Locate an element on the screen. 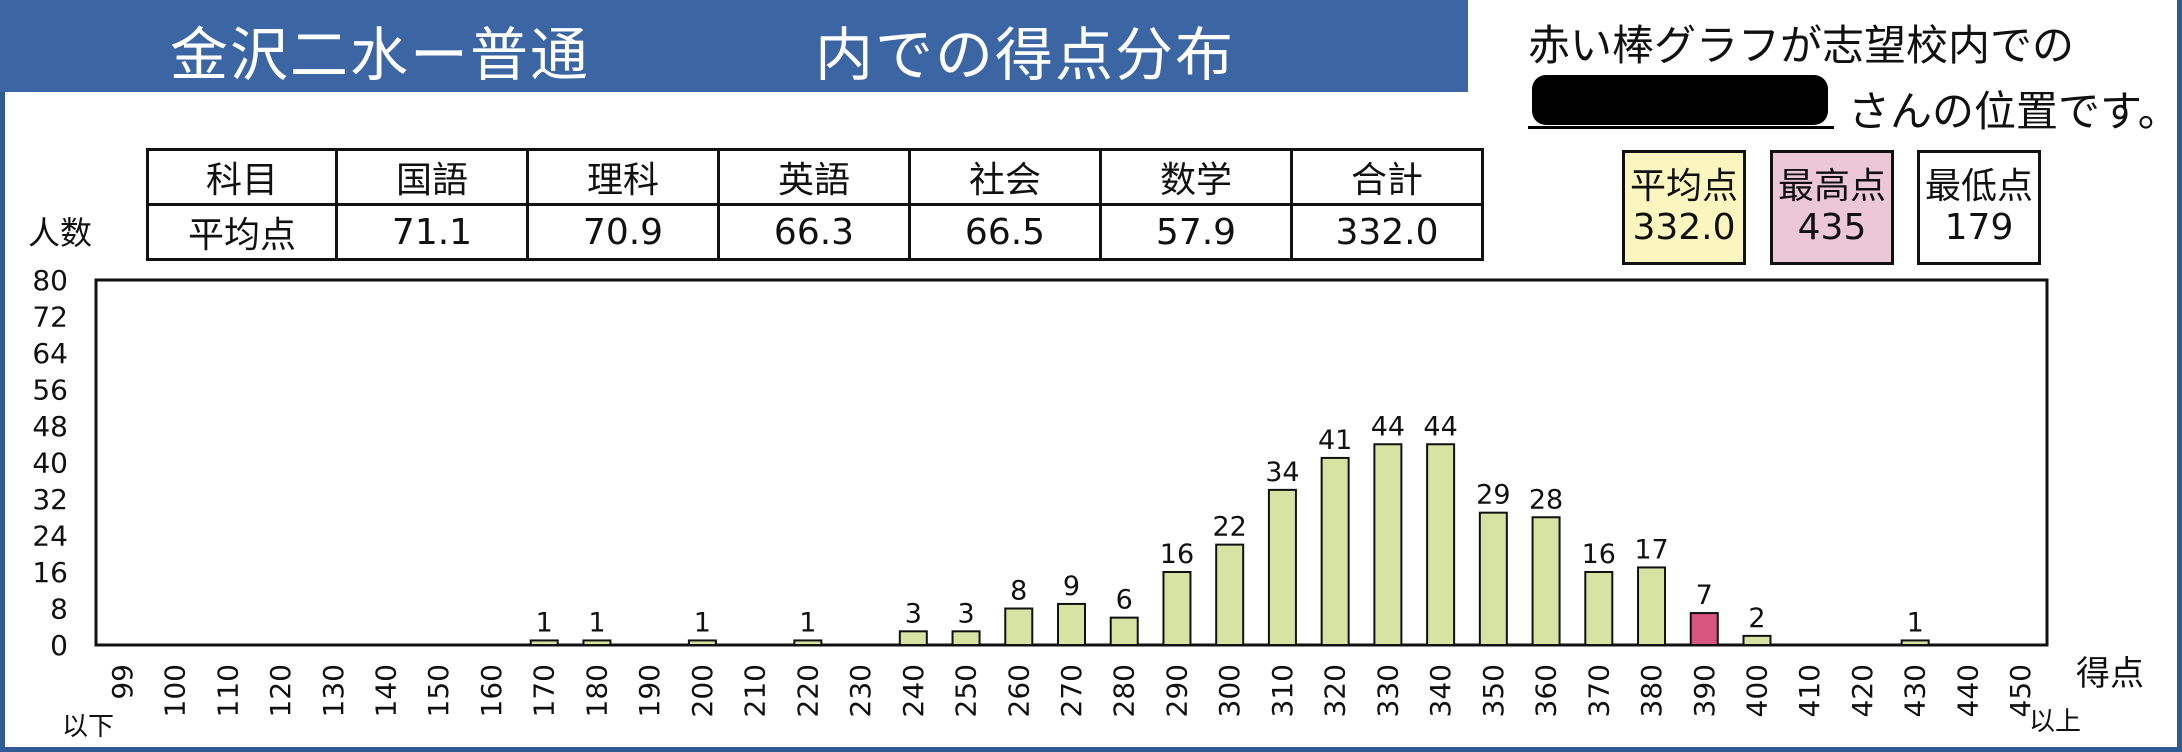  subject-name: 合計 is located at coordinates (1387, 177).